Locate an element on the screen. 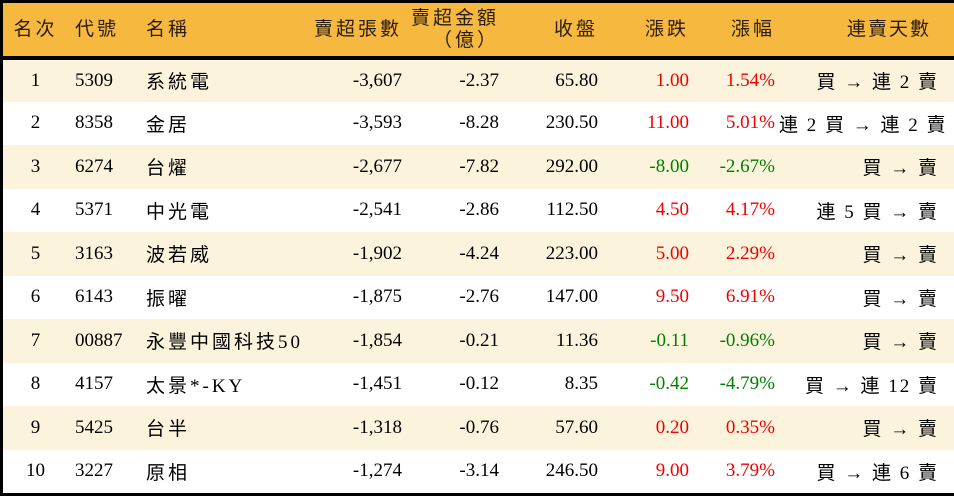  cell-name: 振曜 is located at coordinates (168, 299).